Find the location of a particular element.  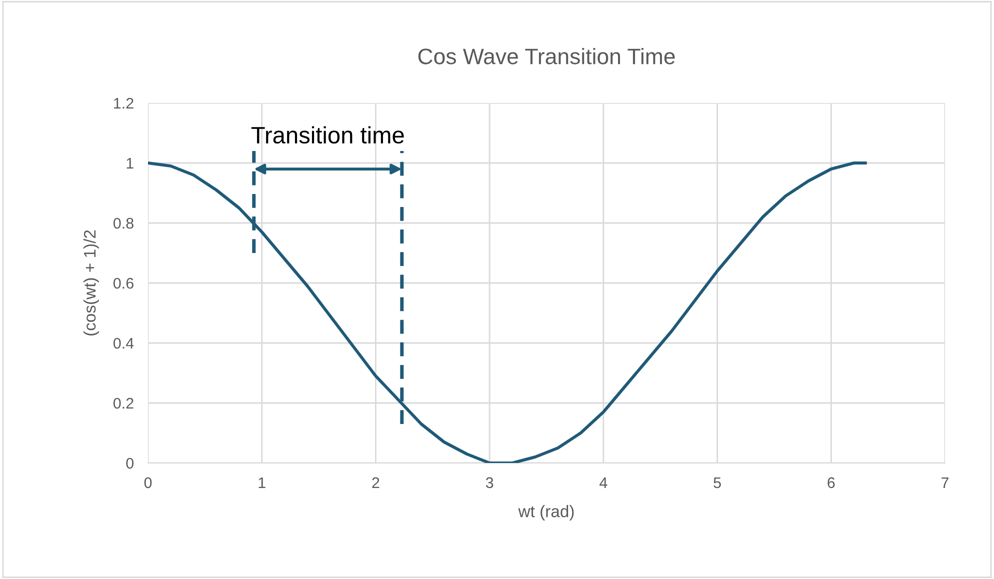

chart-title: Cos Wave Transition Time is located at coordinates (546, 56).